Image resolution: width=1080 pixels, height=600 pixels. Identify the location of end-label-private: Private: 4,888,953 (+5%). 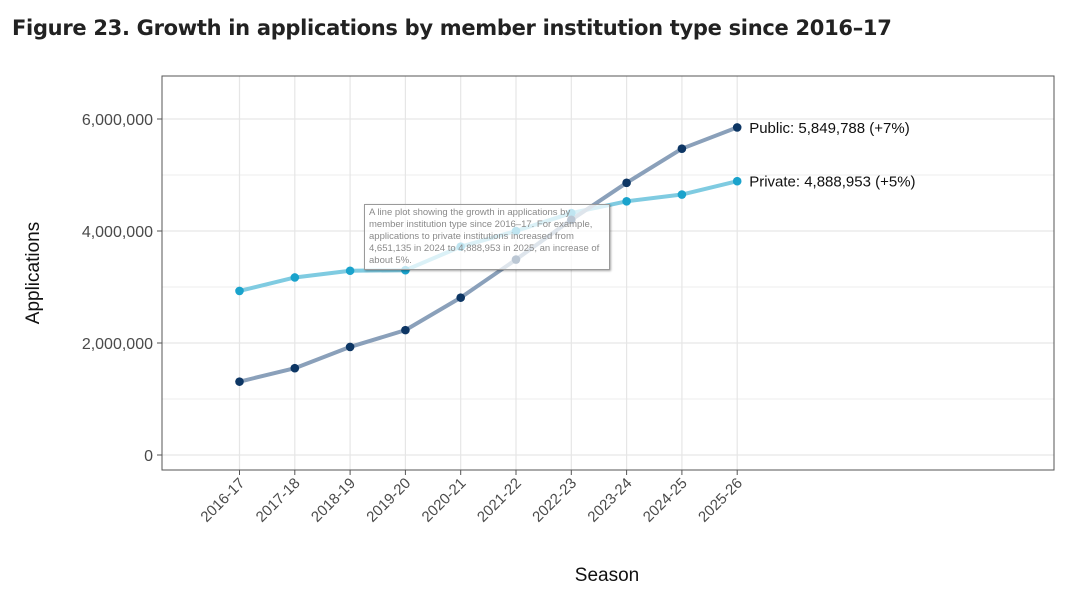
(832, 182).